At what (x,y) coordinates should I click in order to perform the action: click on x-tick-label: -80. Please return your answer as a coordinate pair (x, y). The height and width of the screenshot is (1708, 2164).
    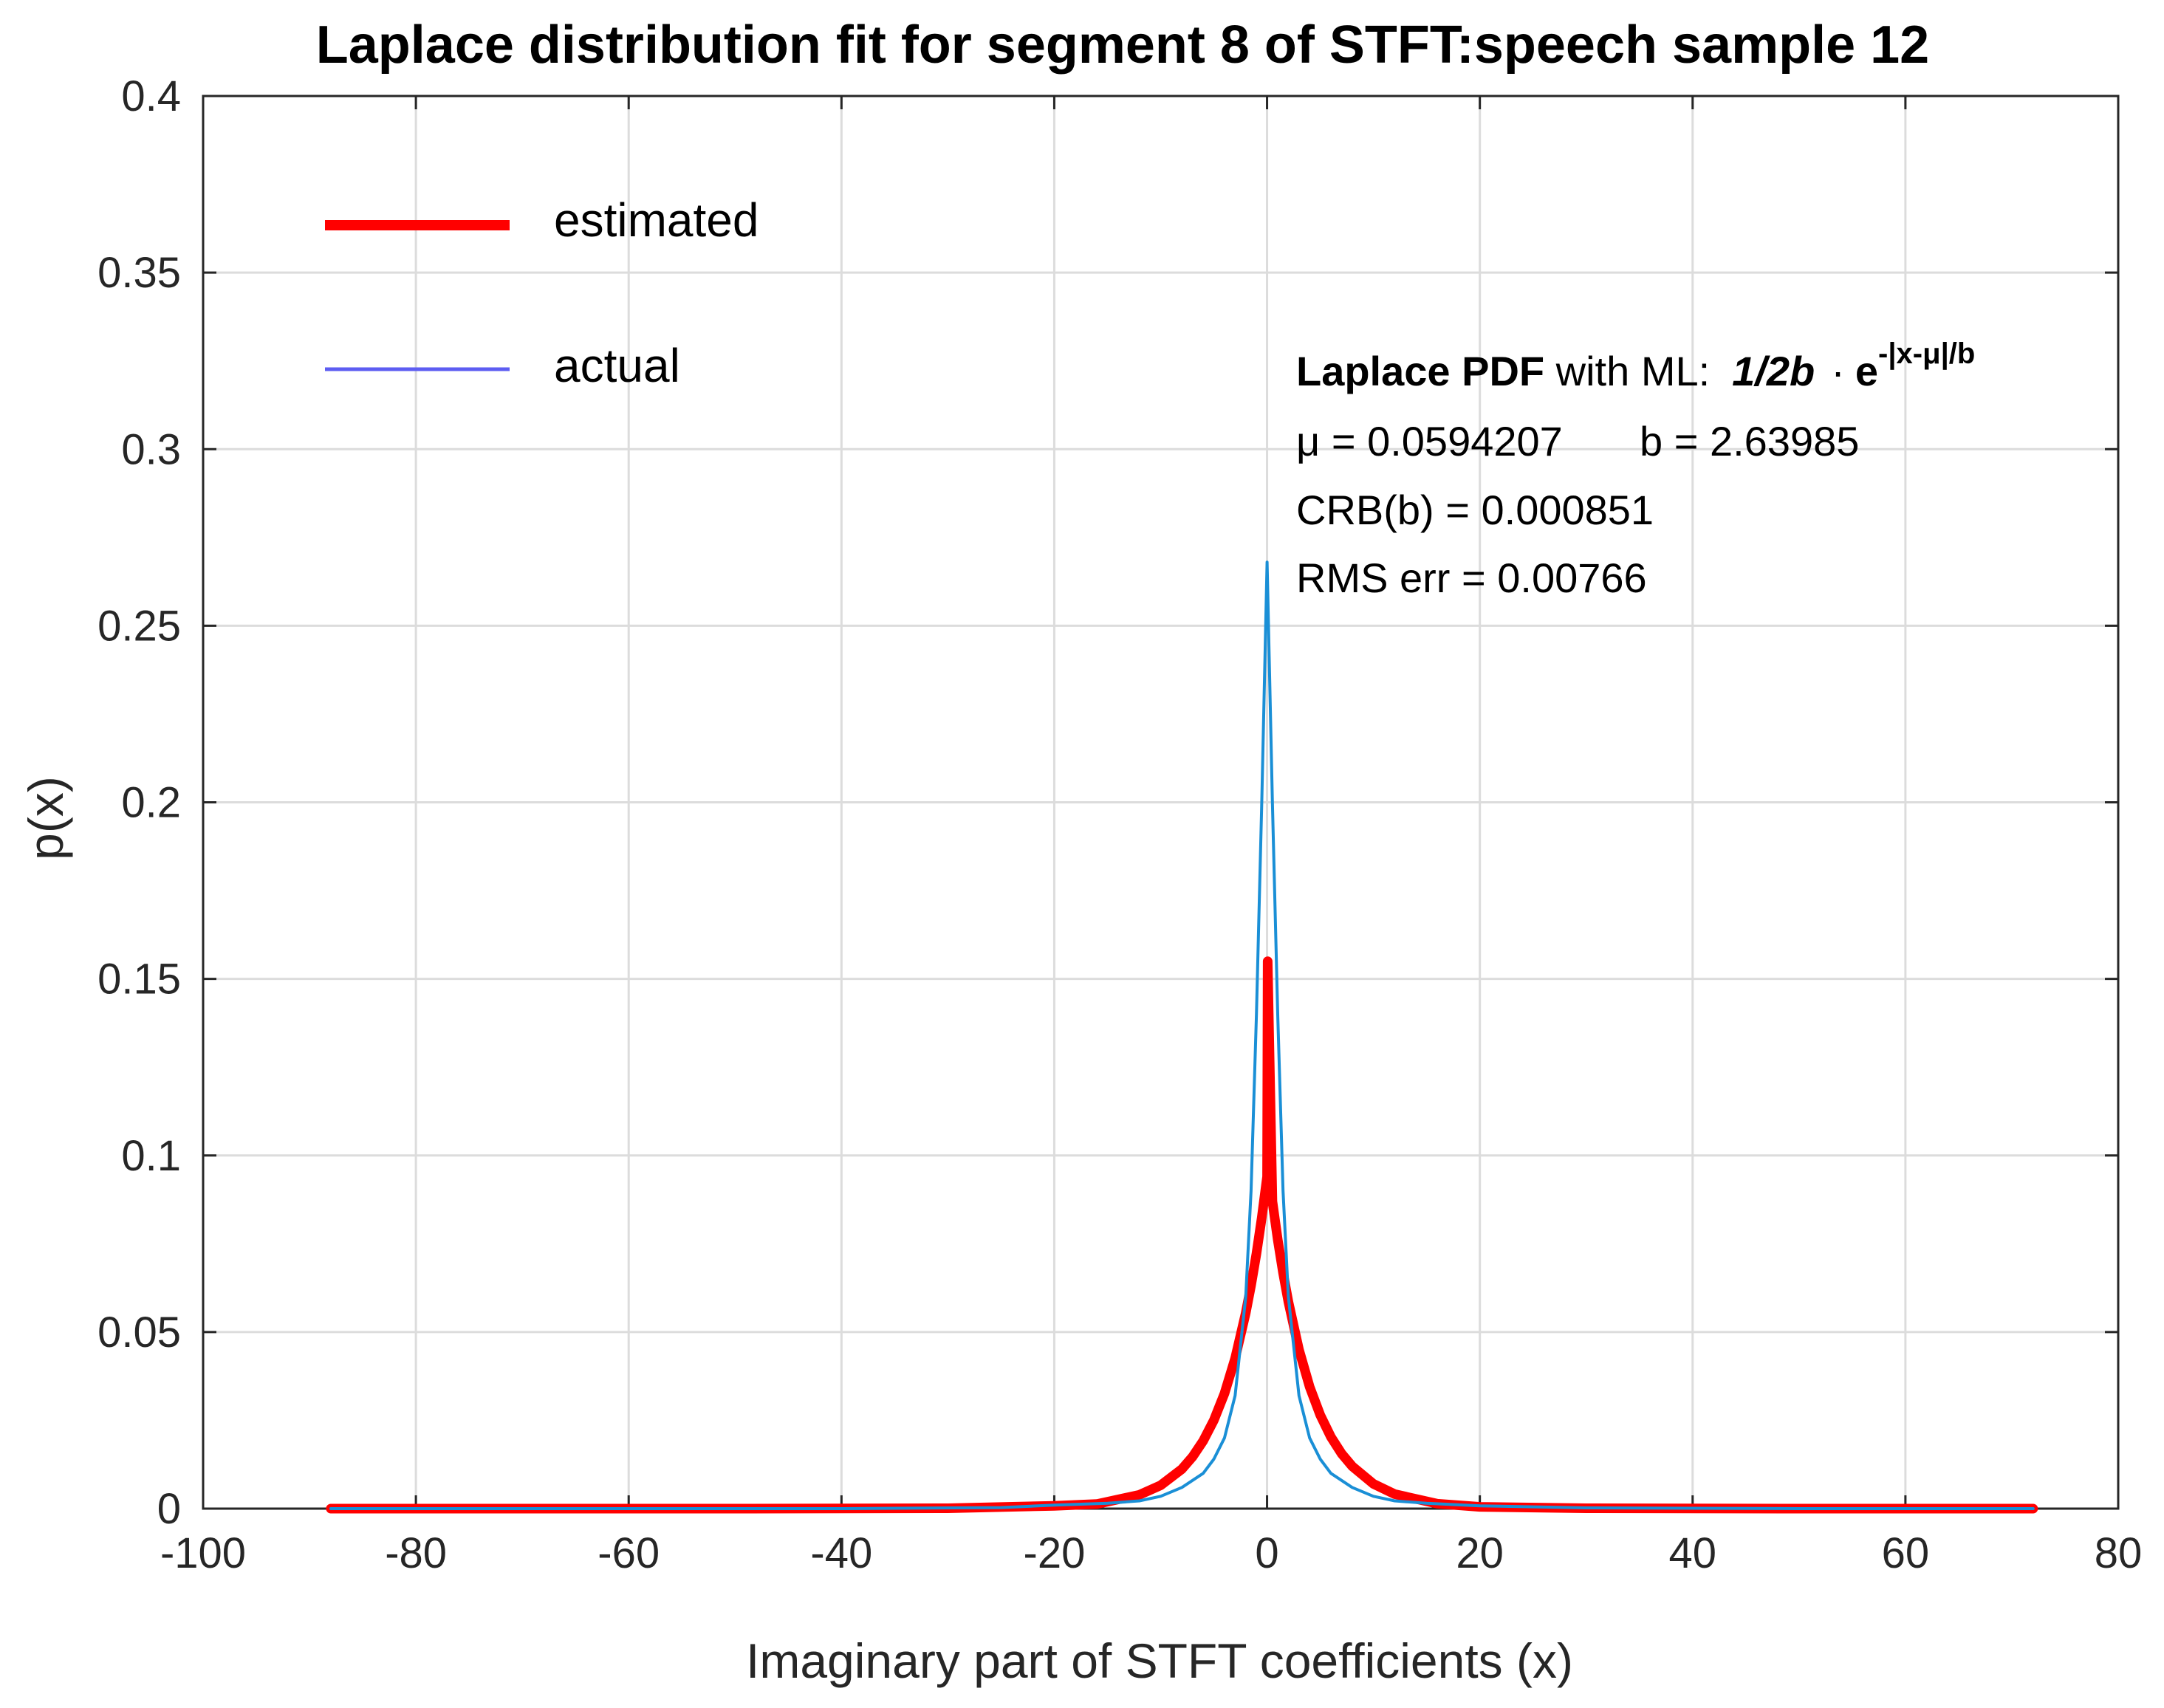
    Looking at the image, I should click on (416, 1553).